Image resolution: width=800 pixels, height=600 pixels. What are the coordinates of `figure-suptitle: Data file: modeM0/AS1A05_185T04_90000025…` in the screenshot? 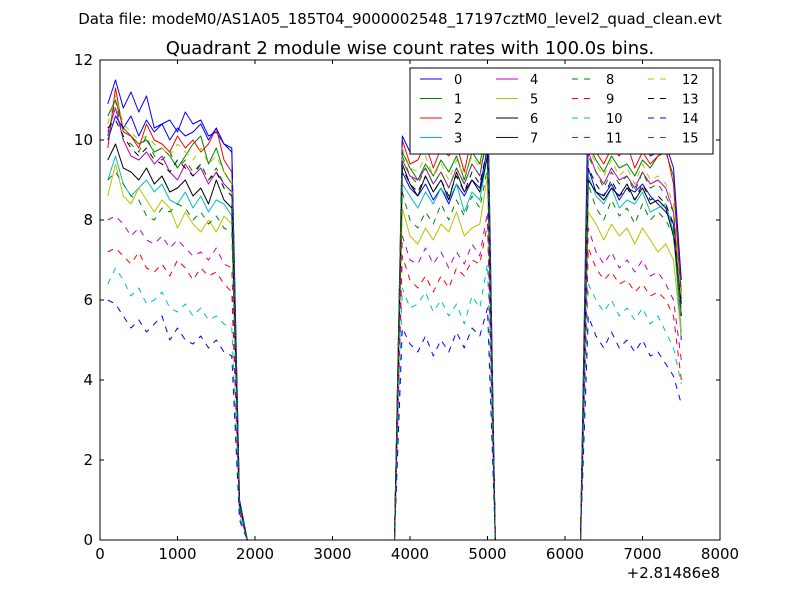 It's located at (400, 19).